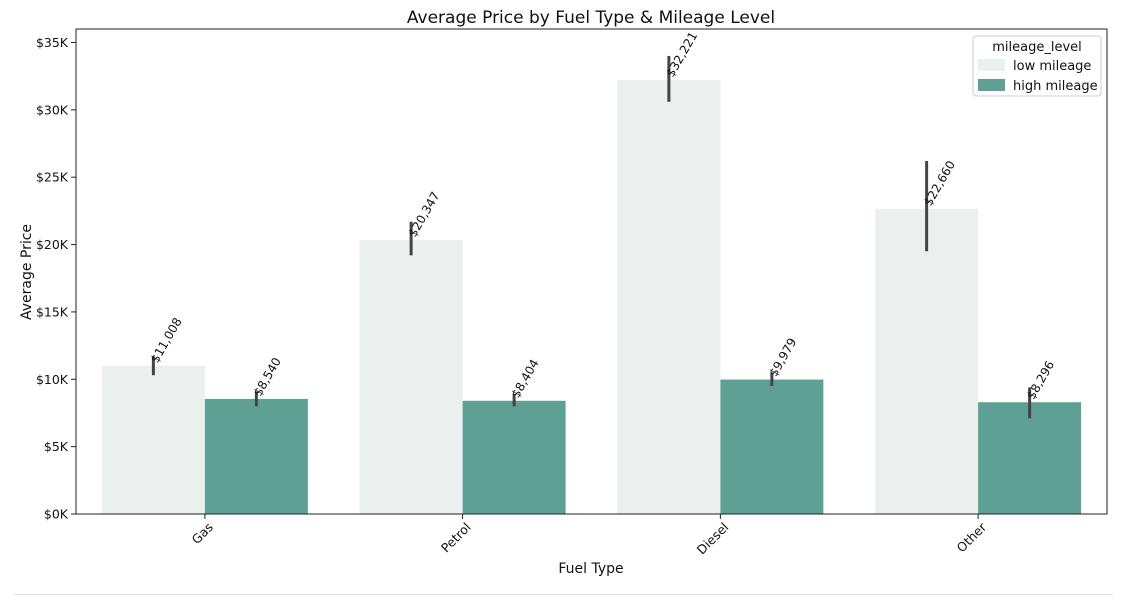 The image size is (1123, 596). I want to click on y-tick-label: $25K, so click(52, 177).